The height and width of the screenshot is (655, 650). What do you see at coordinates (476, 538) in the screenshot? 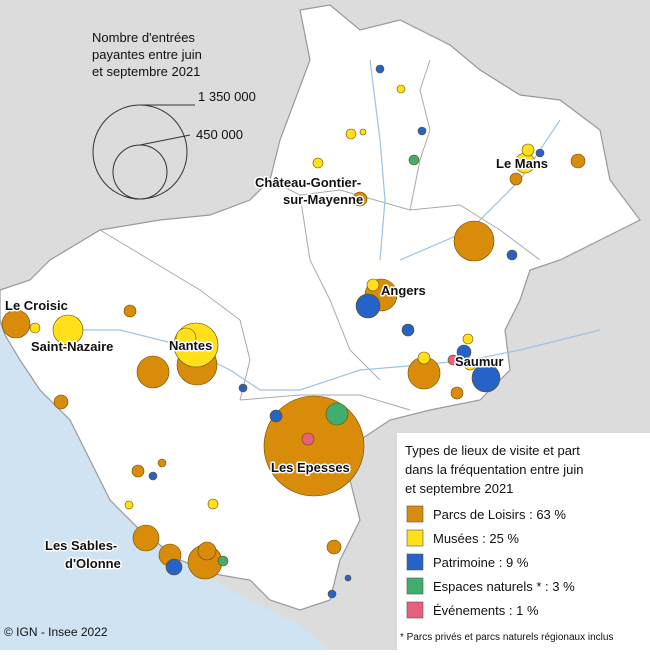
I see `legend-label: Musées : 25 %` at bounding box center [476, 538].